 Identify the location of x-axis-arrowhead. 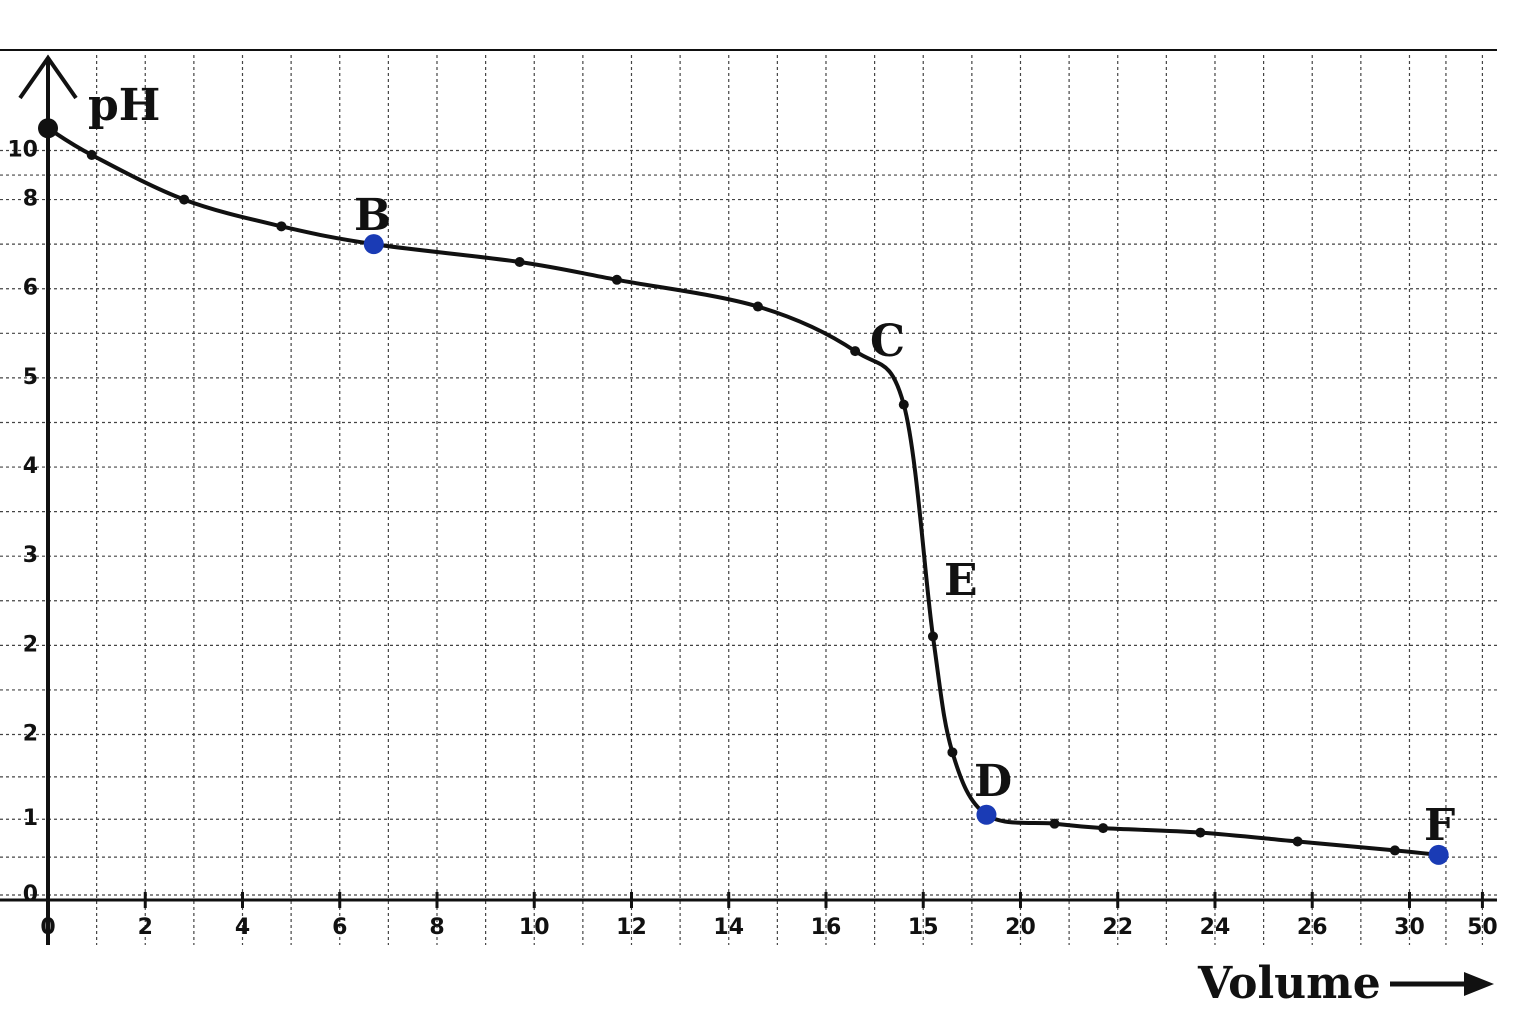
(1479, 984).